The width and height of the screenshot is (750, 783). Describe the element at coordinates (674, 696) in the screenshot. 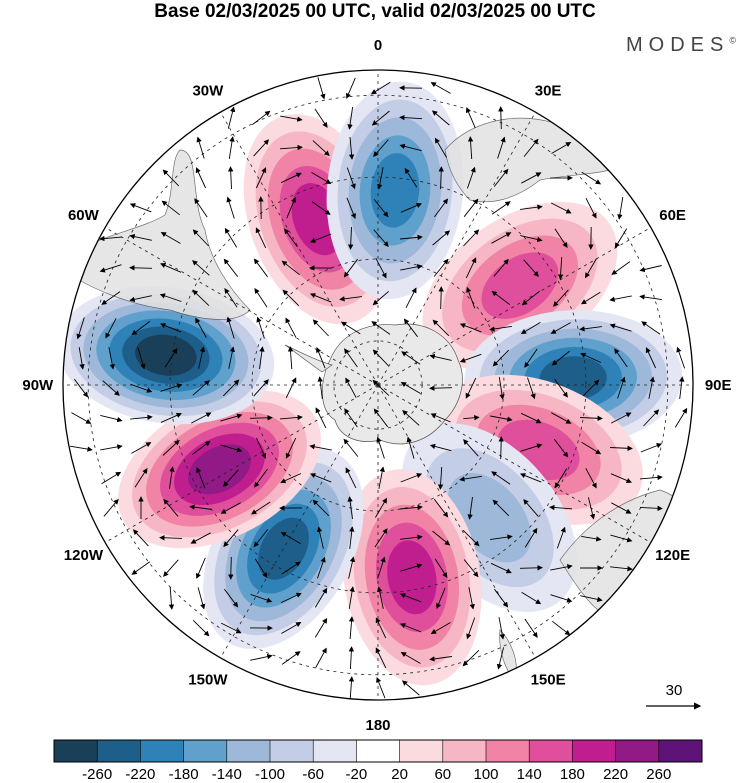

I see `reference-vector: 30` at that location.